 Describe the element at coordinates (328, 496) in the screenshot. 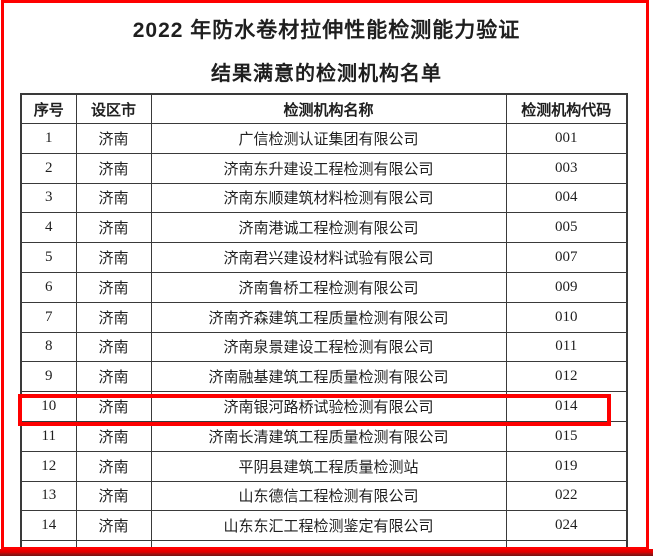

I see `row-institution-name: 山东德信工程检测有限公司` at that location.